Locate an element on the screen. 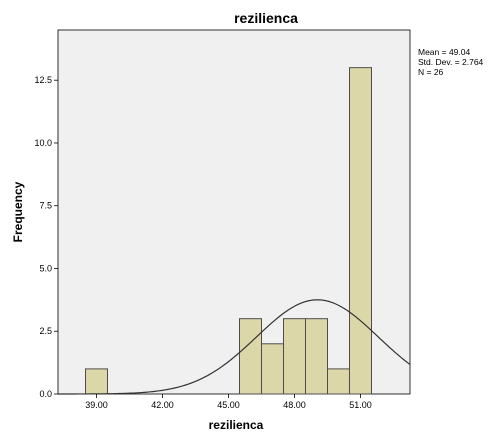  y-tick-label: 2.5 is located at coordinates (45, 331).